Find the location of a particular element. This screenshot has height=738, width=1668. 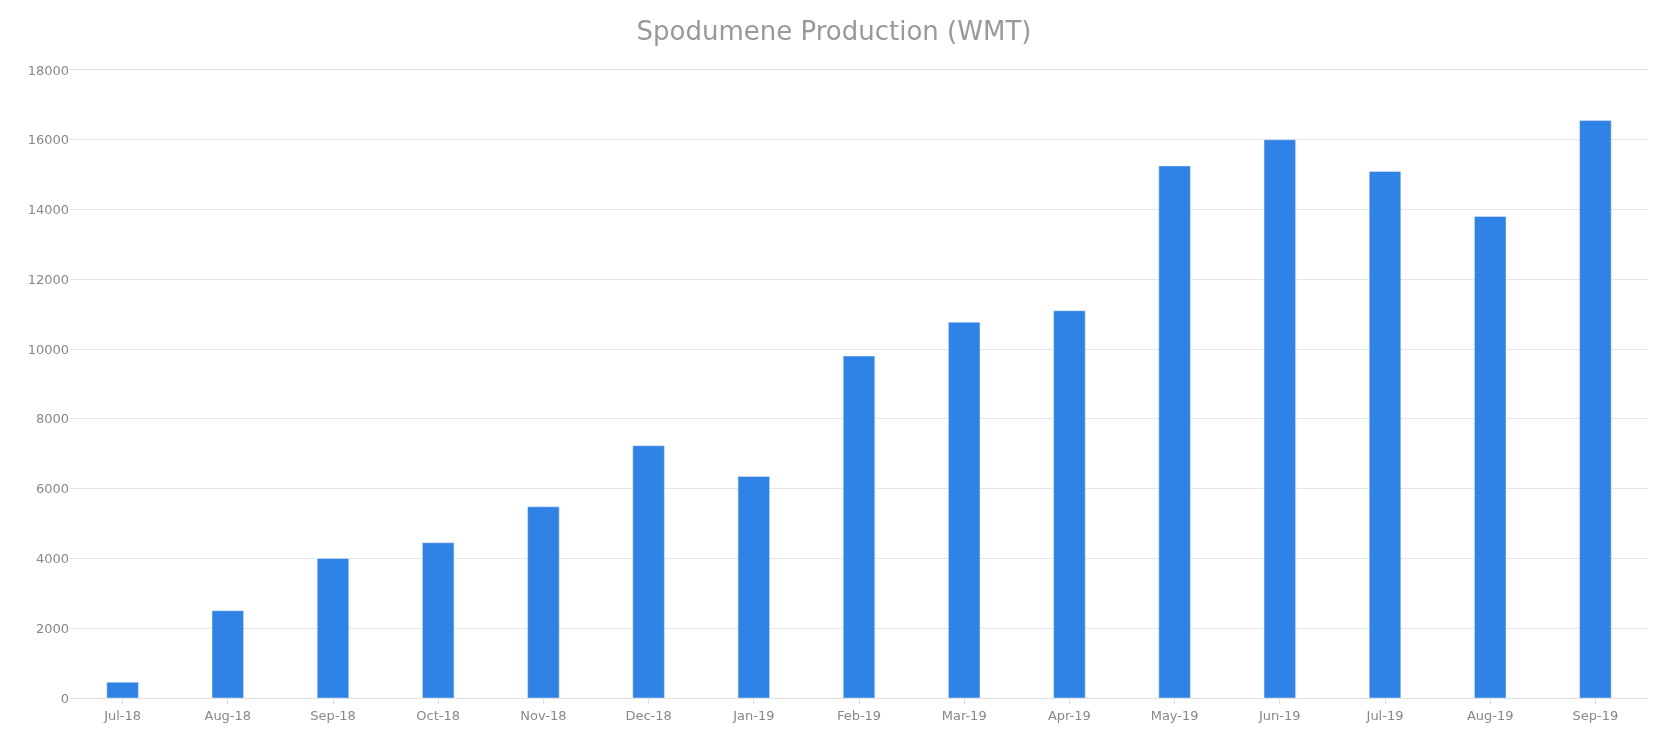

x-tick-label: May-19 is located at coordinates (1174, 715).